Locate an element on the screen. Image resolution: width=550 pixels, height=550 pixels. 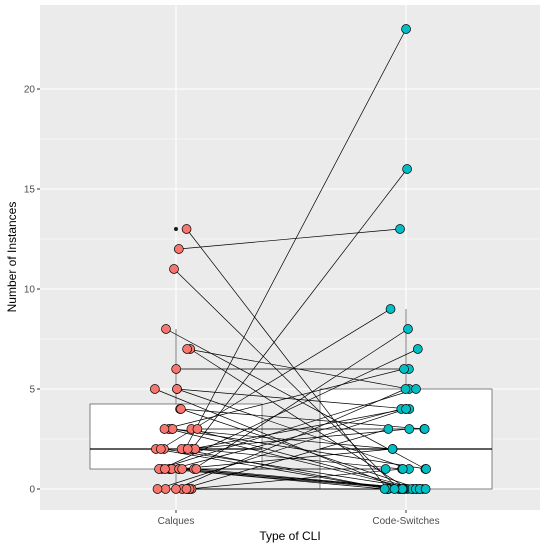
box-calques is located at coordinates (176, 436).